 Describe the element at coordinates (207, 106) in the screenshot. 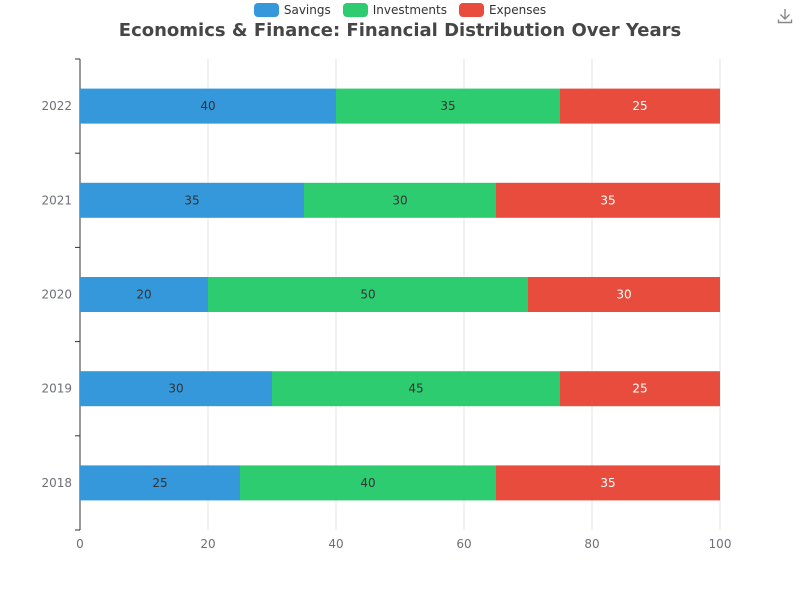

I see `data-label-savings-2022: 40` at that location.